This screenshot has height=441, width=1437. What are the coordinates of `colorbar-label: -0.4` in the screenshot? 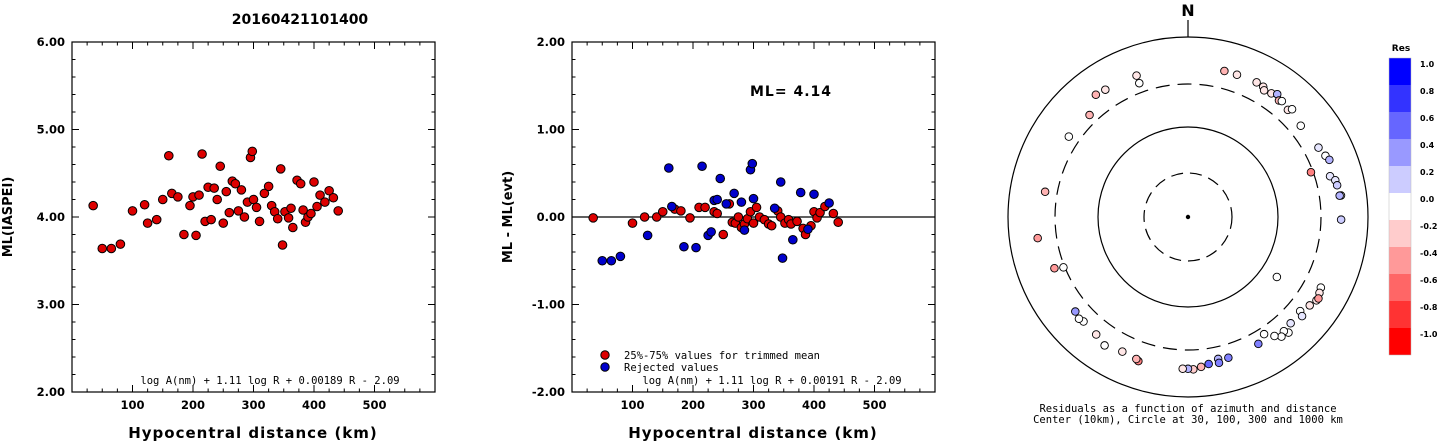 It's located at (1428, 253).